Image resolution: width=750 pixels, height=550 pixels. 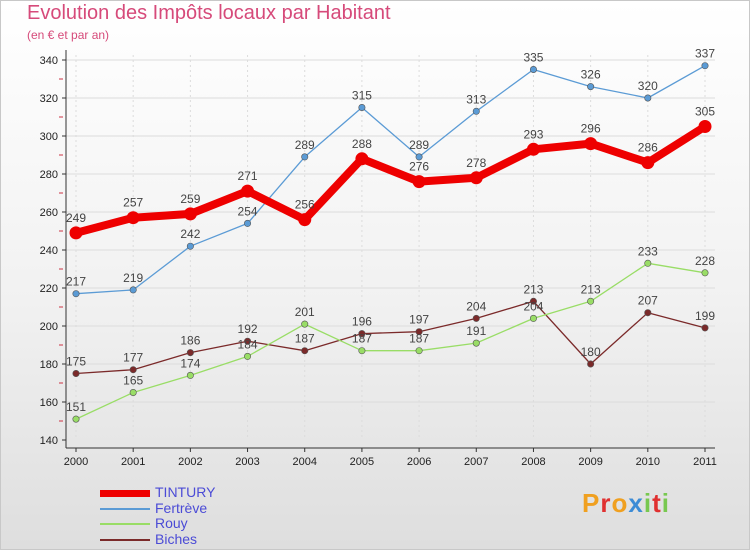 I want to click on x-tick-label: 2002, so click(x=190, y=462).